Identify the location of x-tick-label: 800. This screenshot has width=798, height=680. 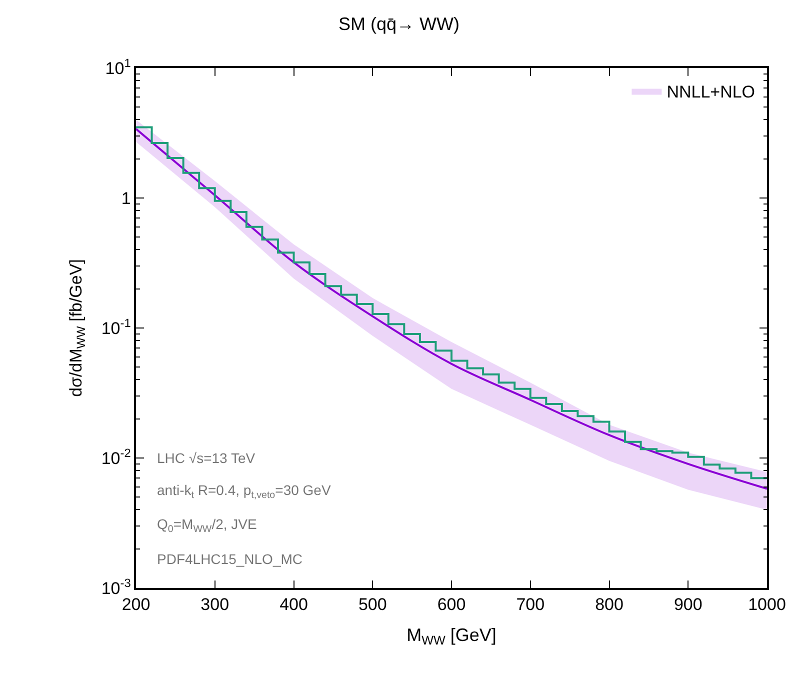
(609, 604).